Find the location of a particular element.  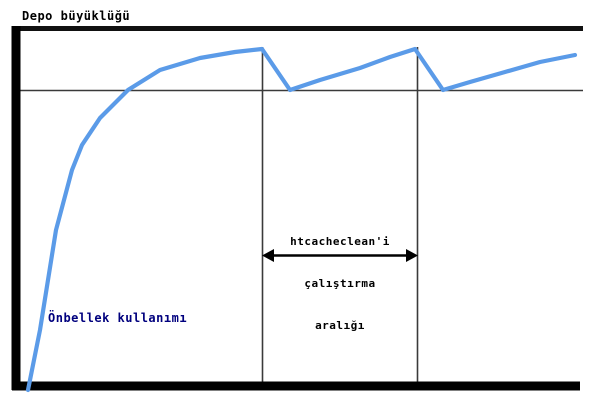

interval-arrow-head-left is located at coordinates (268, 255).